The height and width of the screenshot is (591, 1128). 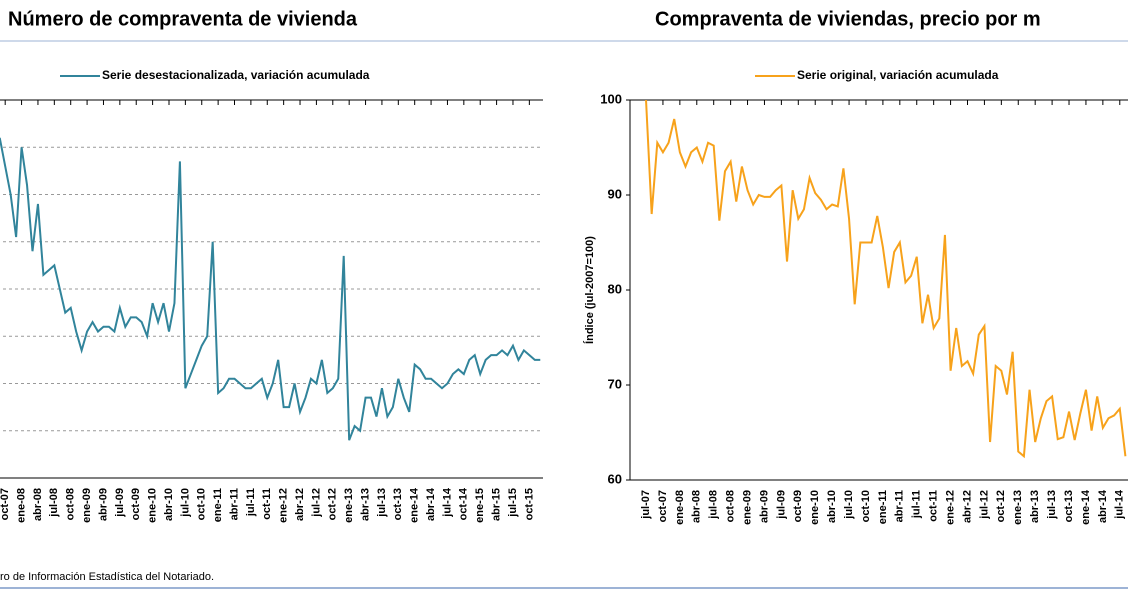 I want to click on x-tick-label: jul-07, so click(x=646, y=505).